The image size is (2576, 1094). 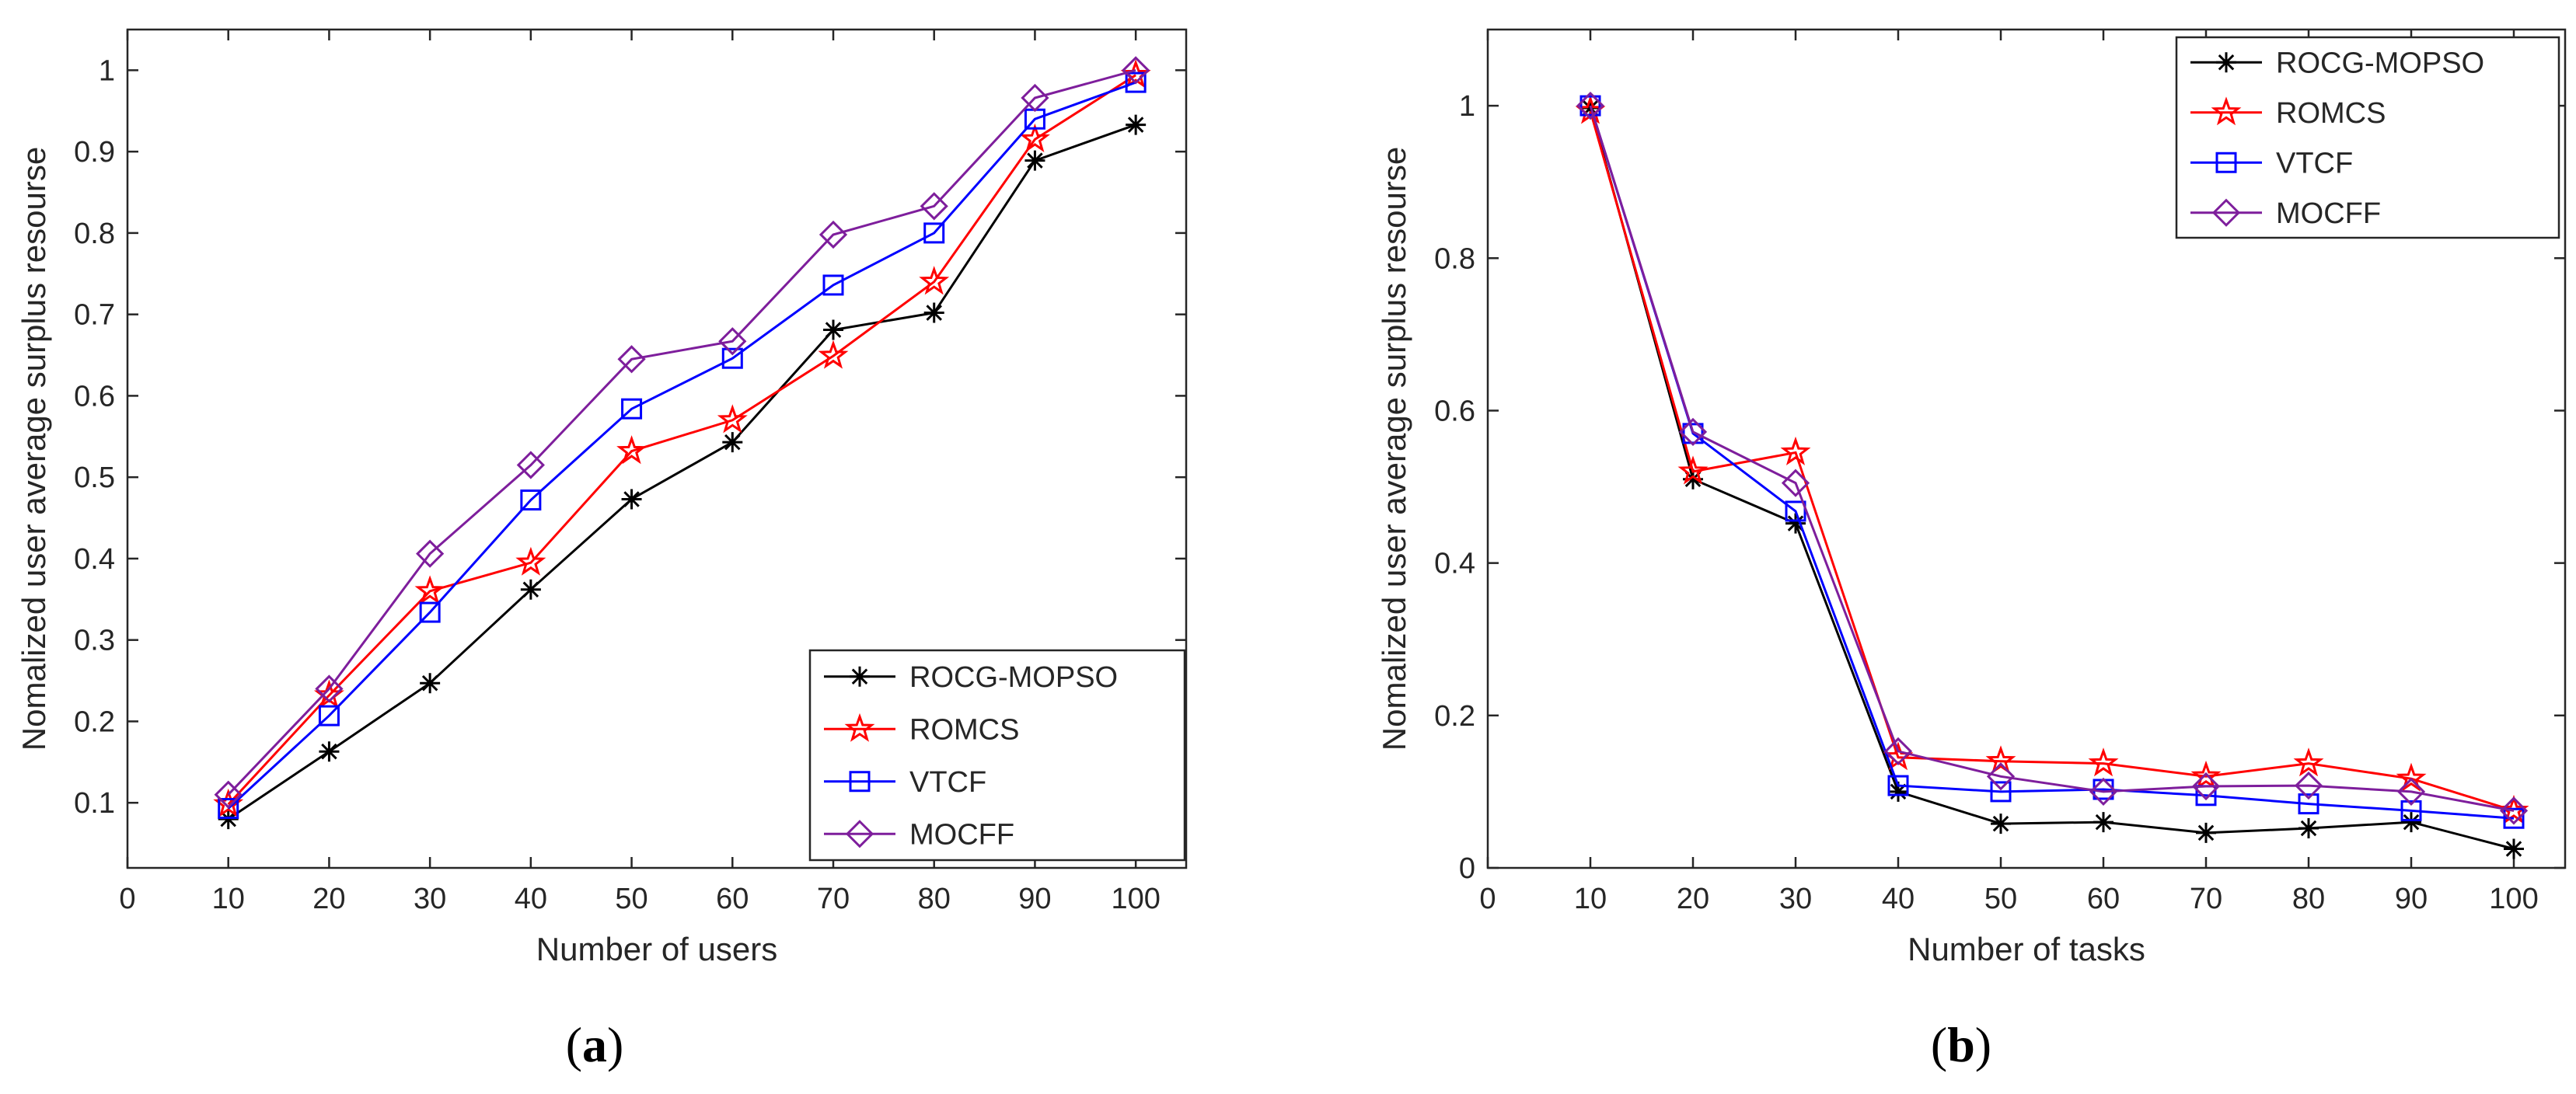 What do you see at coordinates (95, 316) in the screenshot?
I see `y-tick-label: 0.7` at bounding box center [95, 316].